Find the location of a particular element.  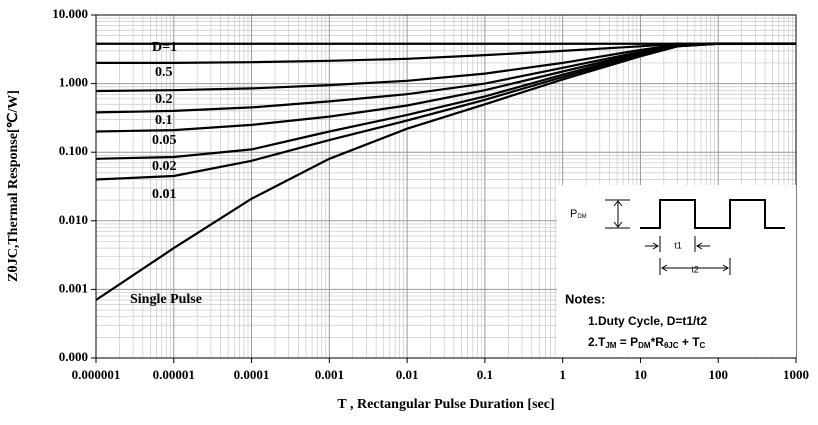

x-tick-label: 0.00001 is located at coordinates (174, 374).